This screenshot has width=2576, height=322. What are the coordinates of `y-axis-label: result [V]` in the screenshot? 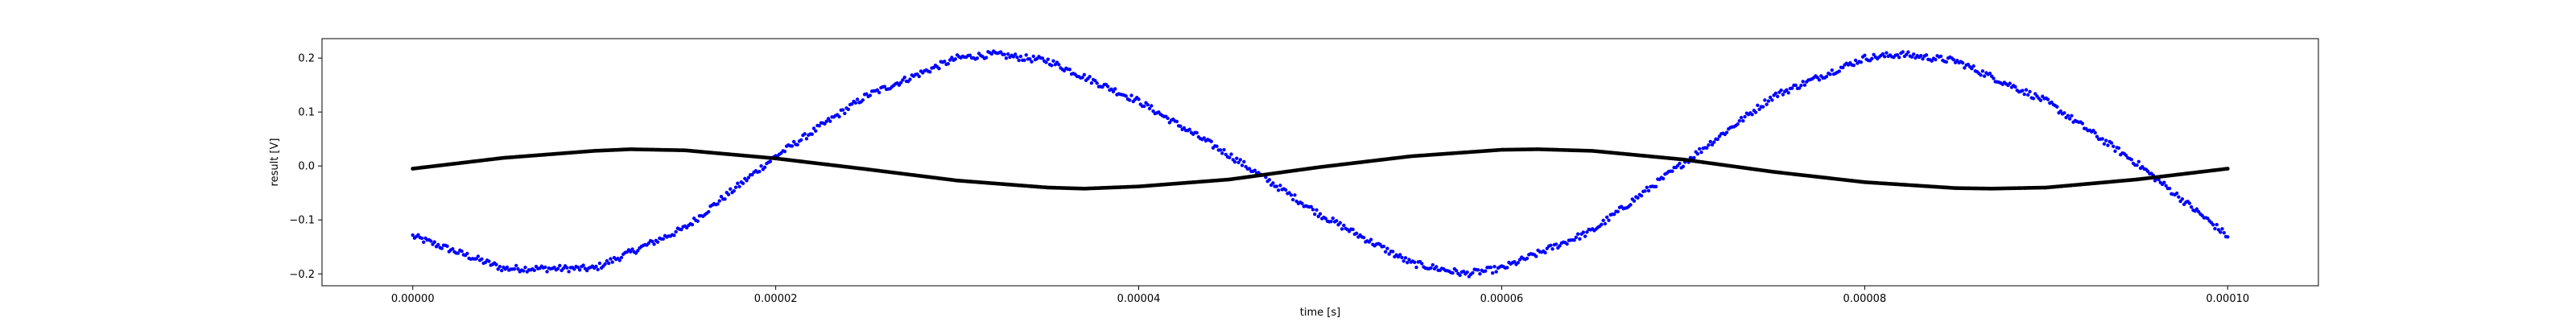 It's located at (275, 162).